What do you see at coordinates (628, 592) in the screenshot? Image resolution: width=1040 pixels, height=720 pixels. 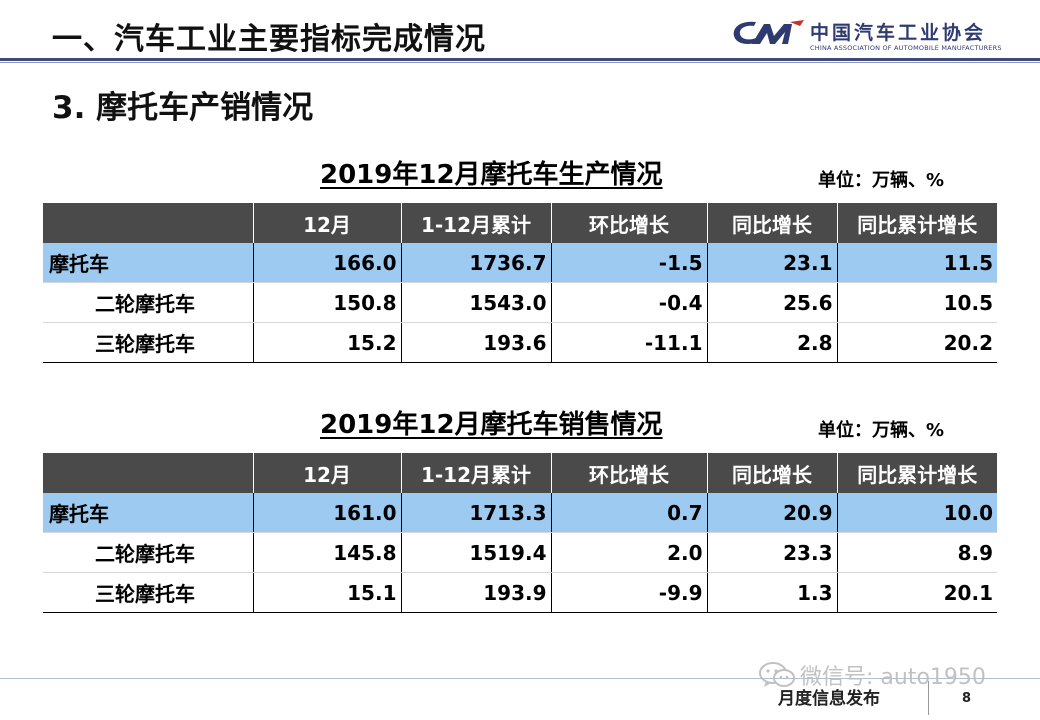 I see `table-cell: -9.9` at bounding box center [628, 592].